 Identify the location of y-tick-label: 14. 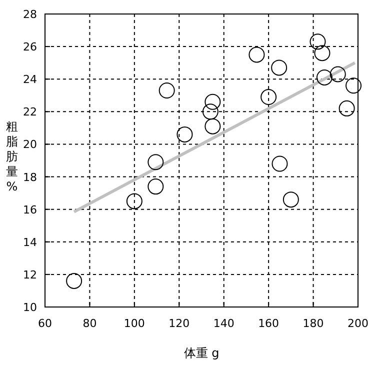
(30, 242).